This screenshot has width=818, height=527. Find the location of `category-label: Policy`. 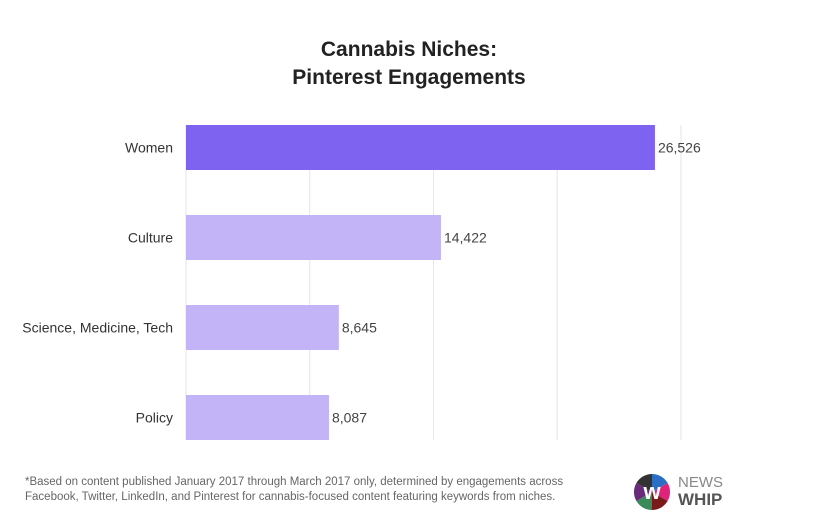

category-label: Policy is located at coordinates (154, 418).